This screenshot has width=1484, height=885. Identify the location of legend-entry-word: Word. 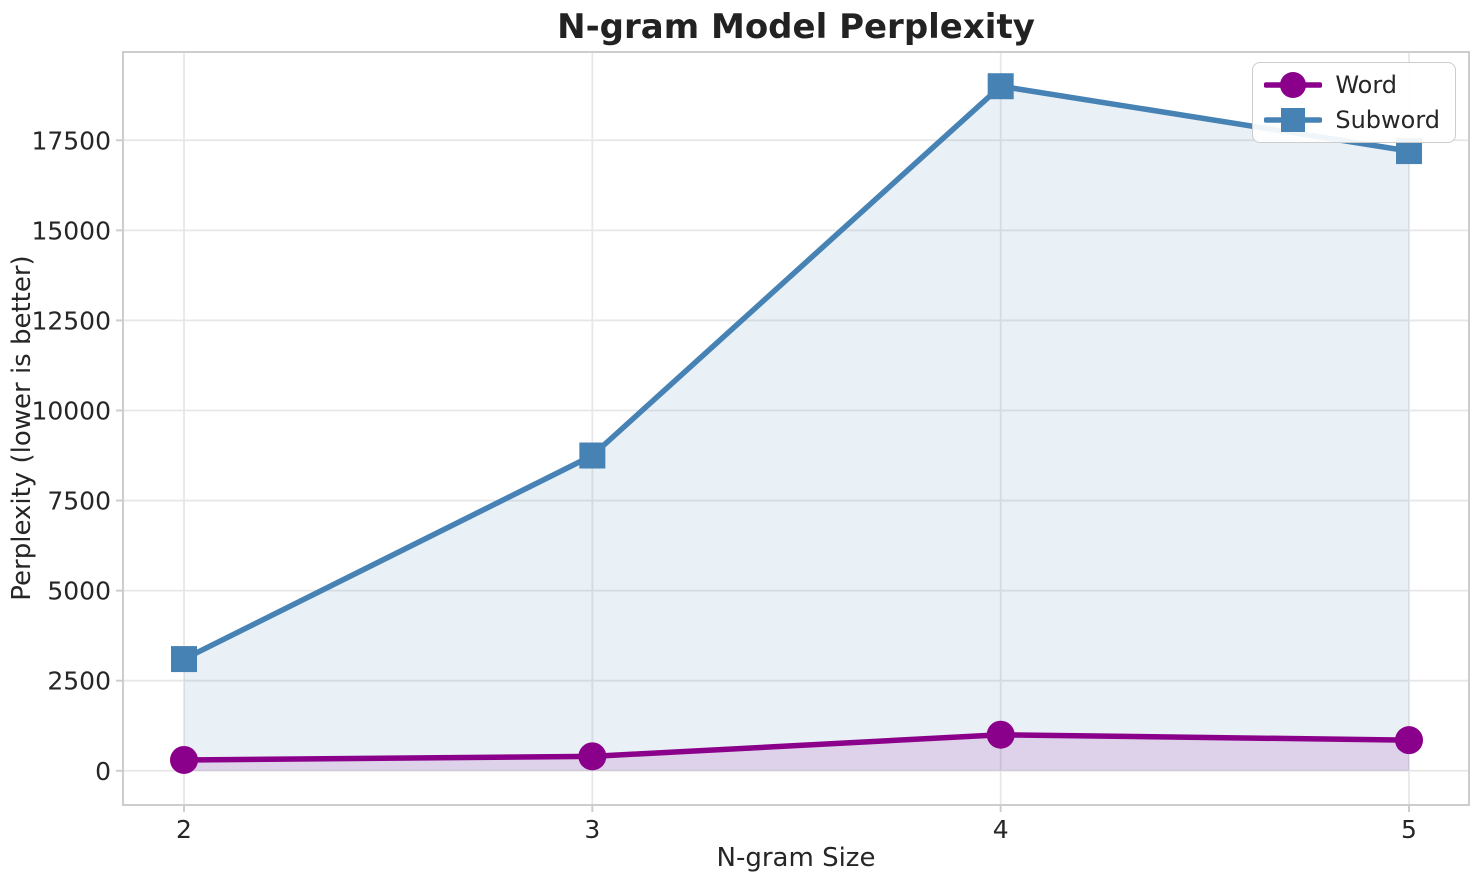
(1352, 85).